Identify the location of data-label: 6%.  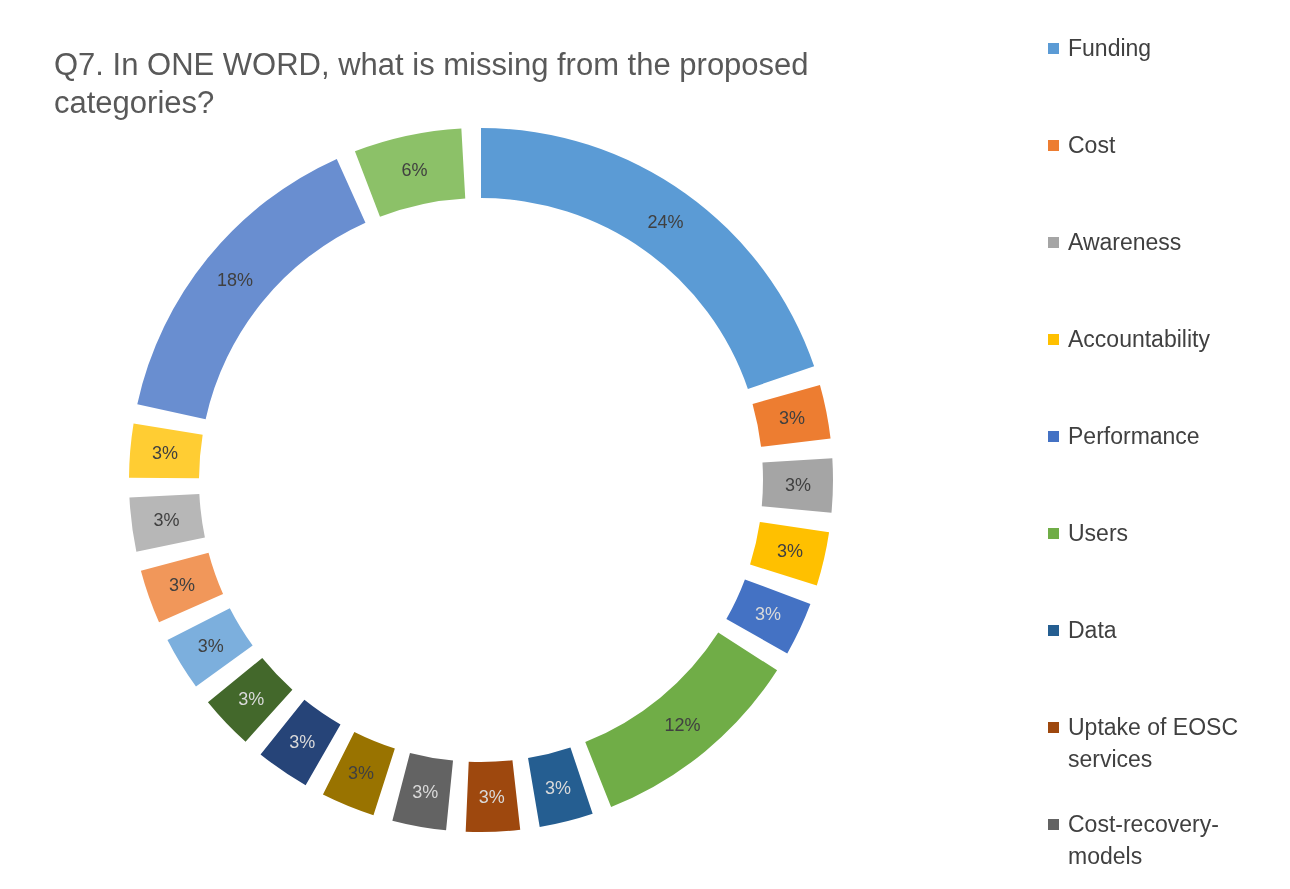
(414, 170).